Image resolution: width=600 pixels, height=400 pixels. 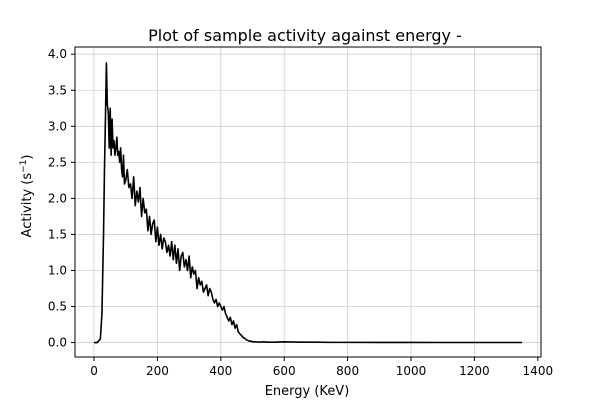 What do you see at coordinates (27, 157) in the screenshot?
I see `y-axis-label-close: )` at bounding box center [27, 157].